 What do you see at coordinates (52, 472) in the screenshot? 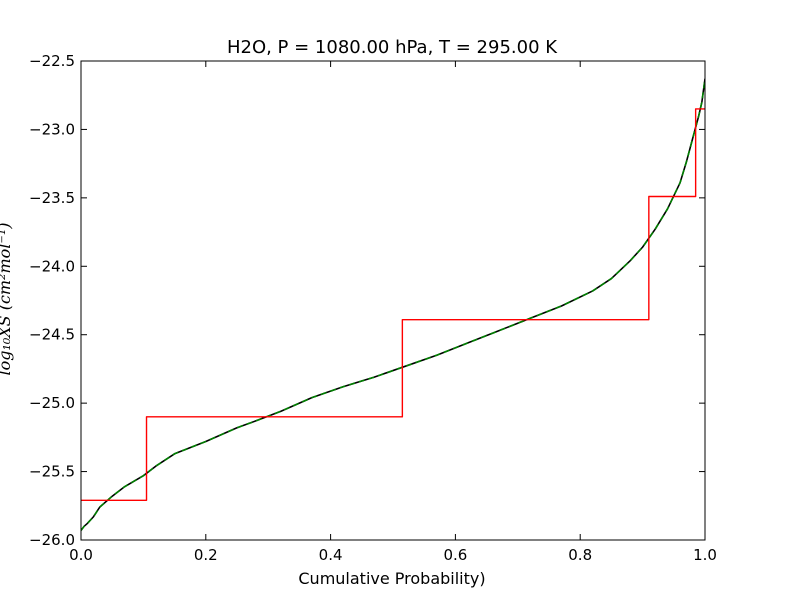
I see `y-tick-label: −25.5` at bounding box center [52, 472].